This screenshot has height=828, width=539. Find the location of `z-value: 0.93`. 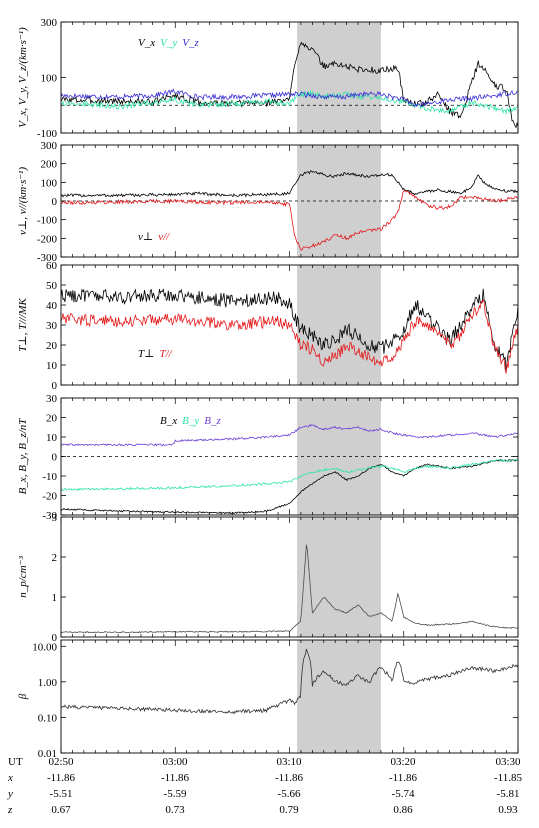

z-value: 0.93 is located at coordinates (508, 810).